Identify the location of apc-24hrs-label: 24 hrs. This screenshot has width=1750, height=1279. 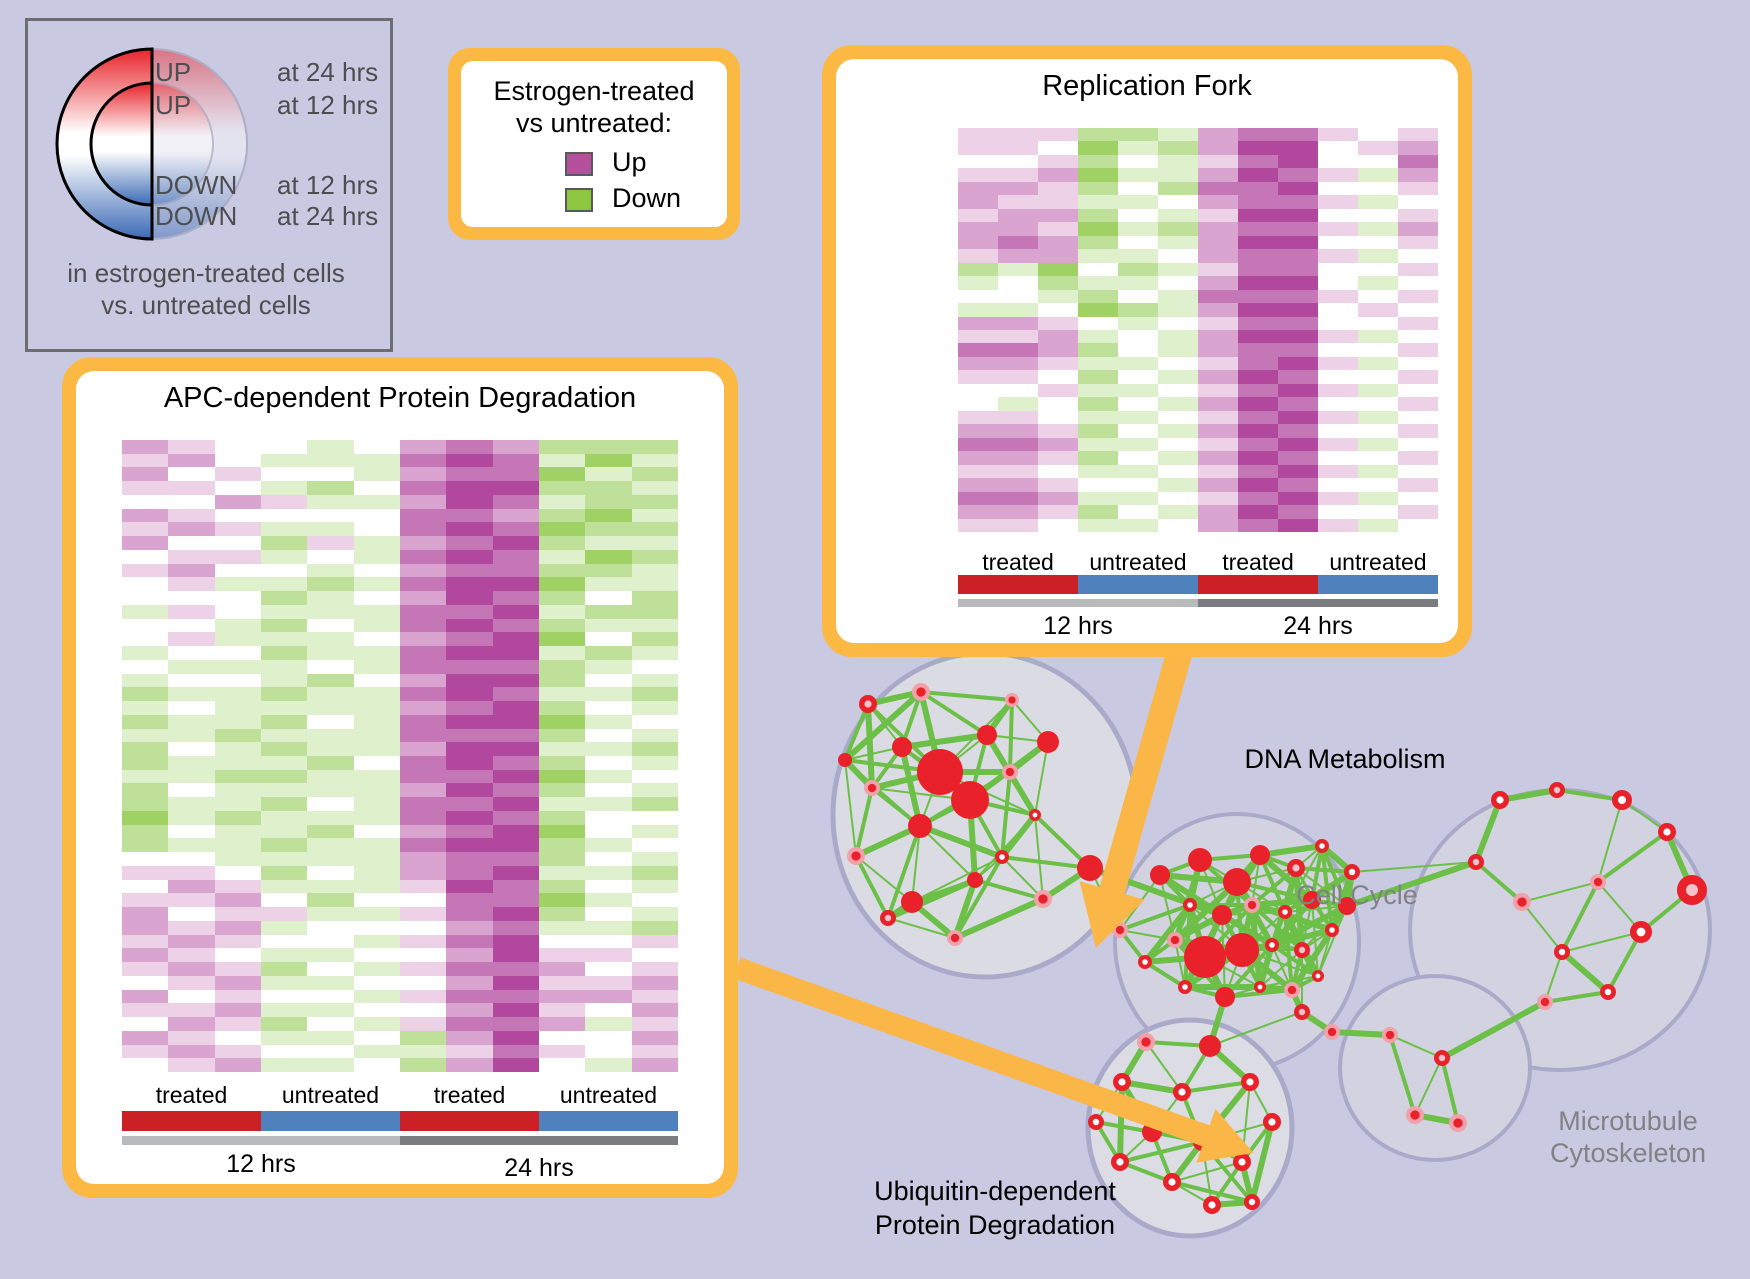
(539, 1168).